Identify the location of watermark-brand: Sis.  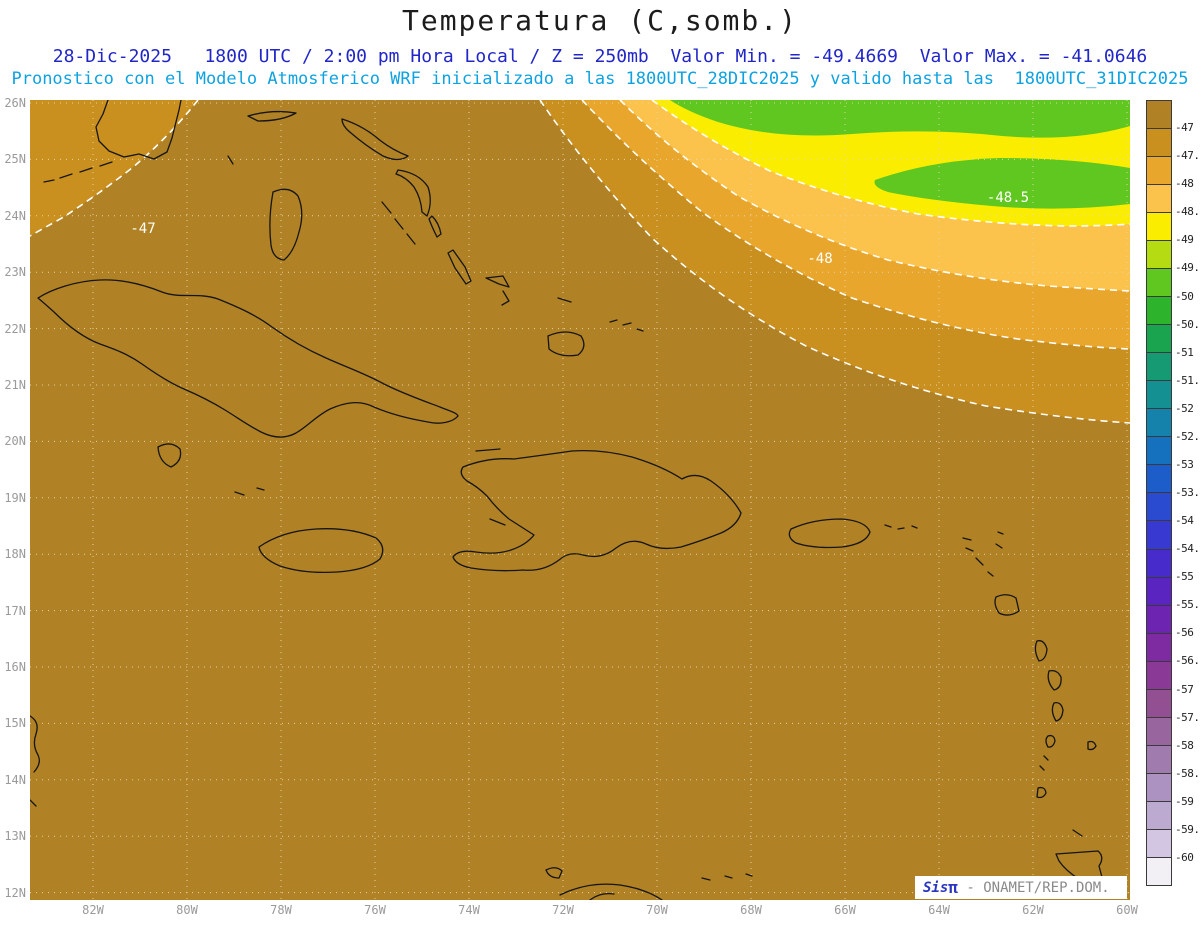
(936, 887).